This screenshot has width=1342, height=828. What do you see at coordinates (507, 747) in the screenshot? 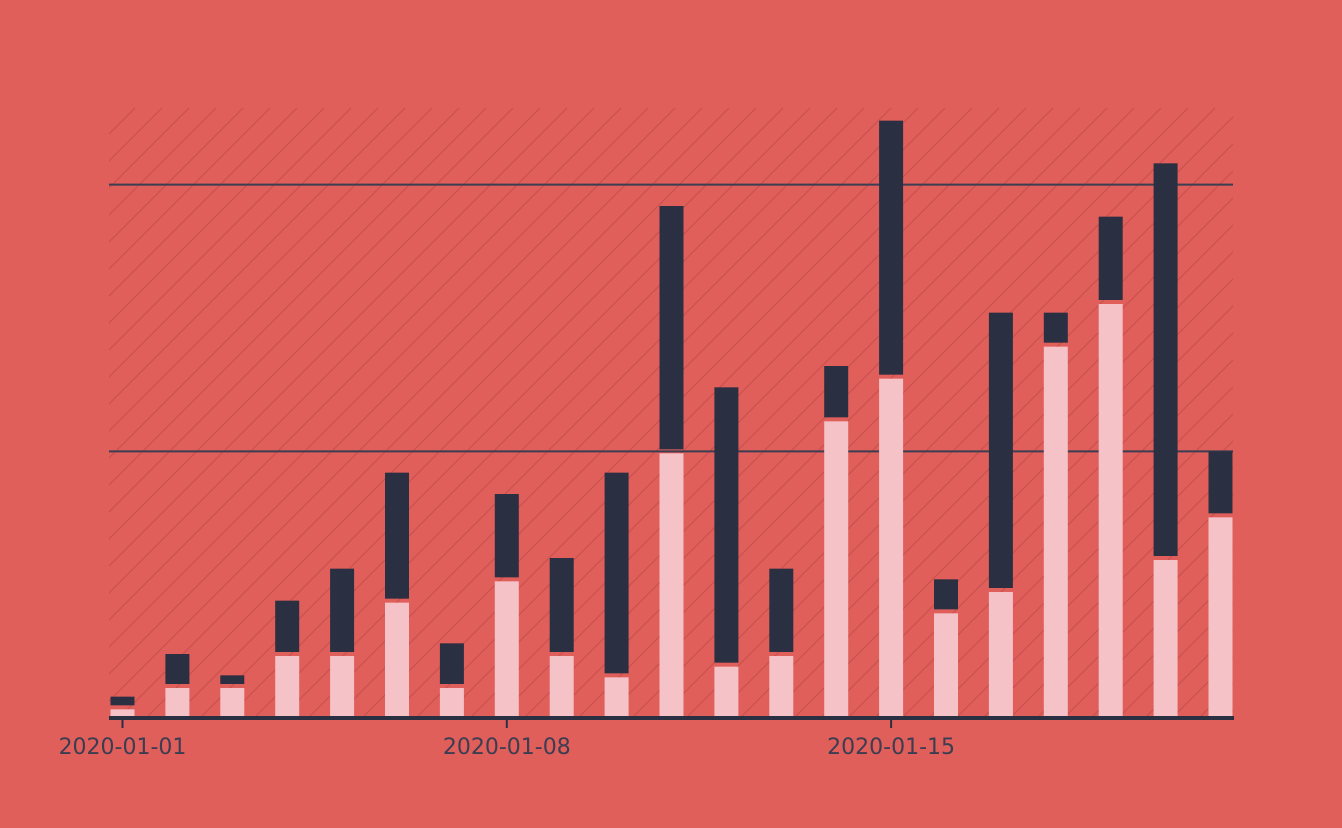
I see `x-tick-label: 2020-01-08` at bounding box center [507, 747].